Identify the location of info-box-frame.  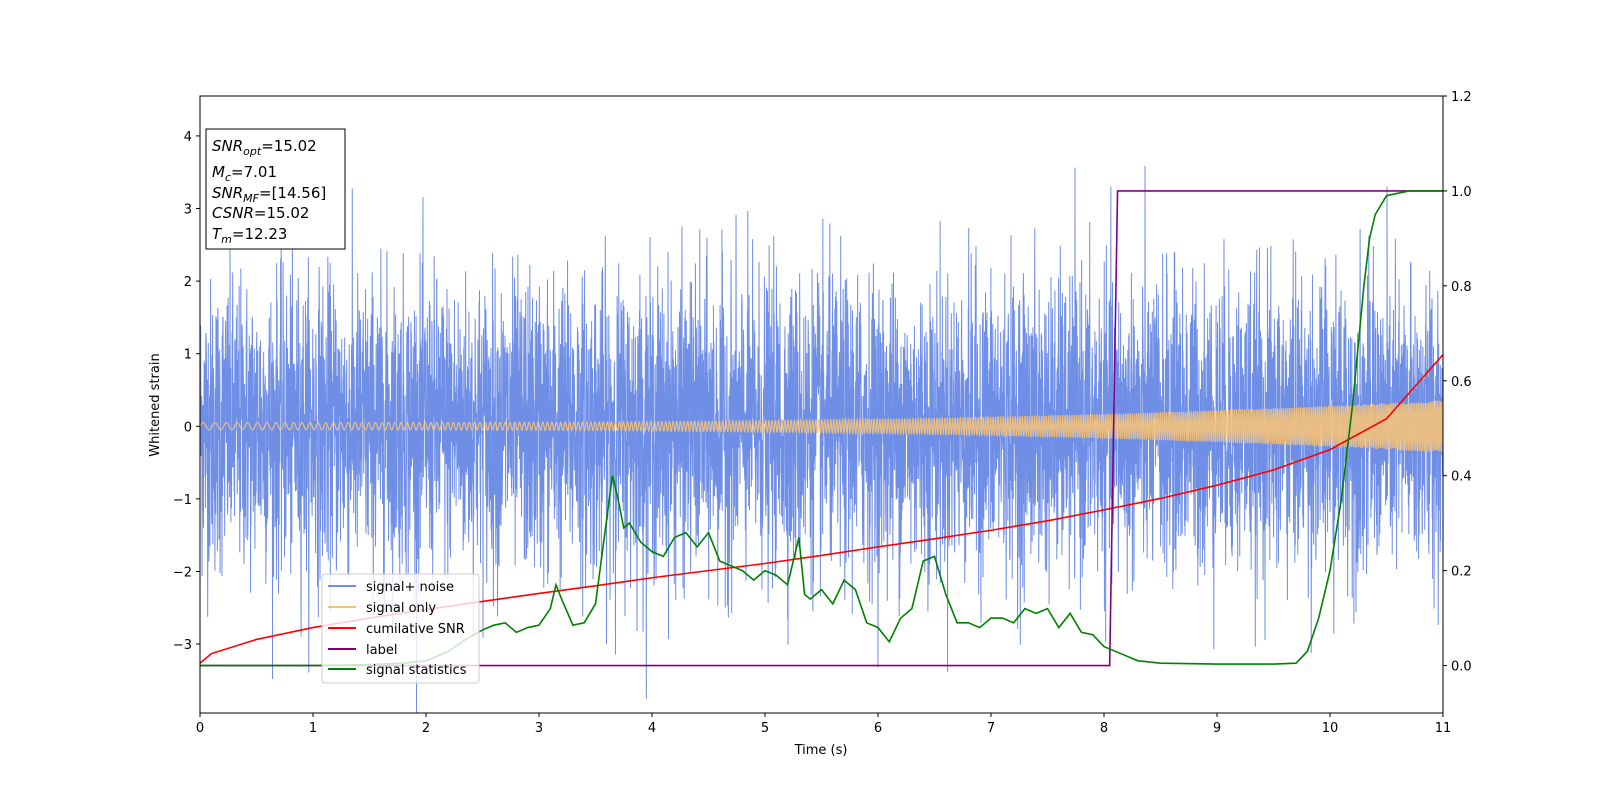
(275, 189).